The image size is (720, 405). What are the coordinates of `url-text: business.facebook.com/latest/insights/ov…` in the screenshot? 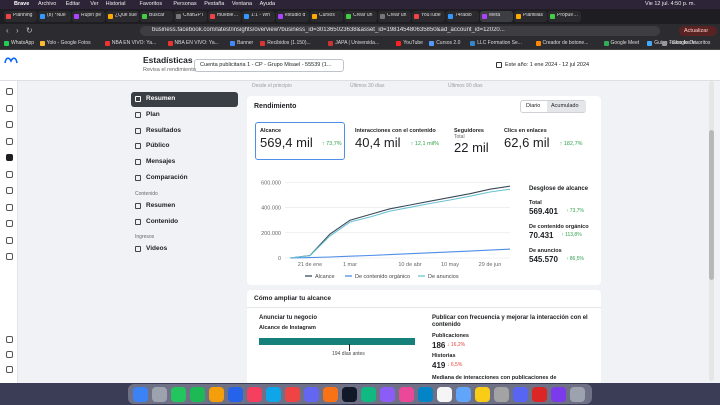 It's located at (328, 30).